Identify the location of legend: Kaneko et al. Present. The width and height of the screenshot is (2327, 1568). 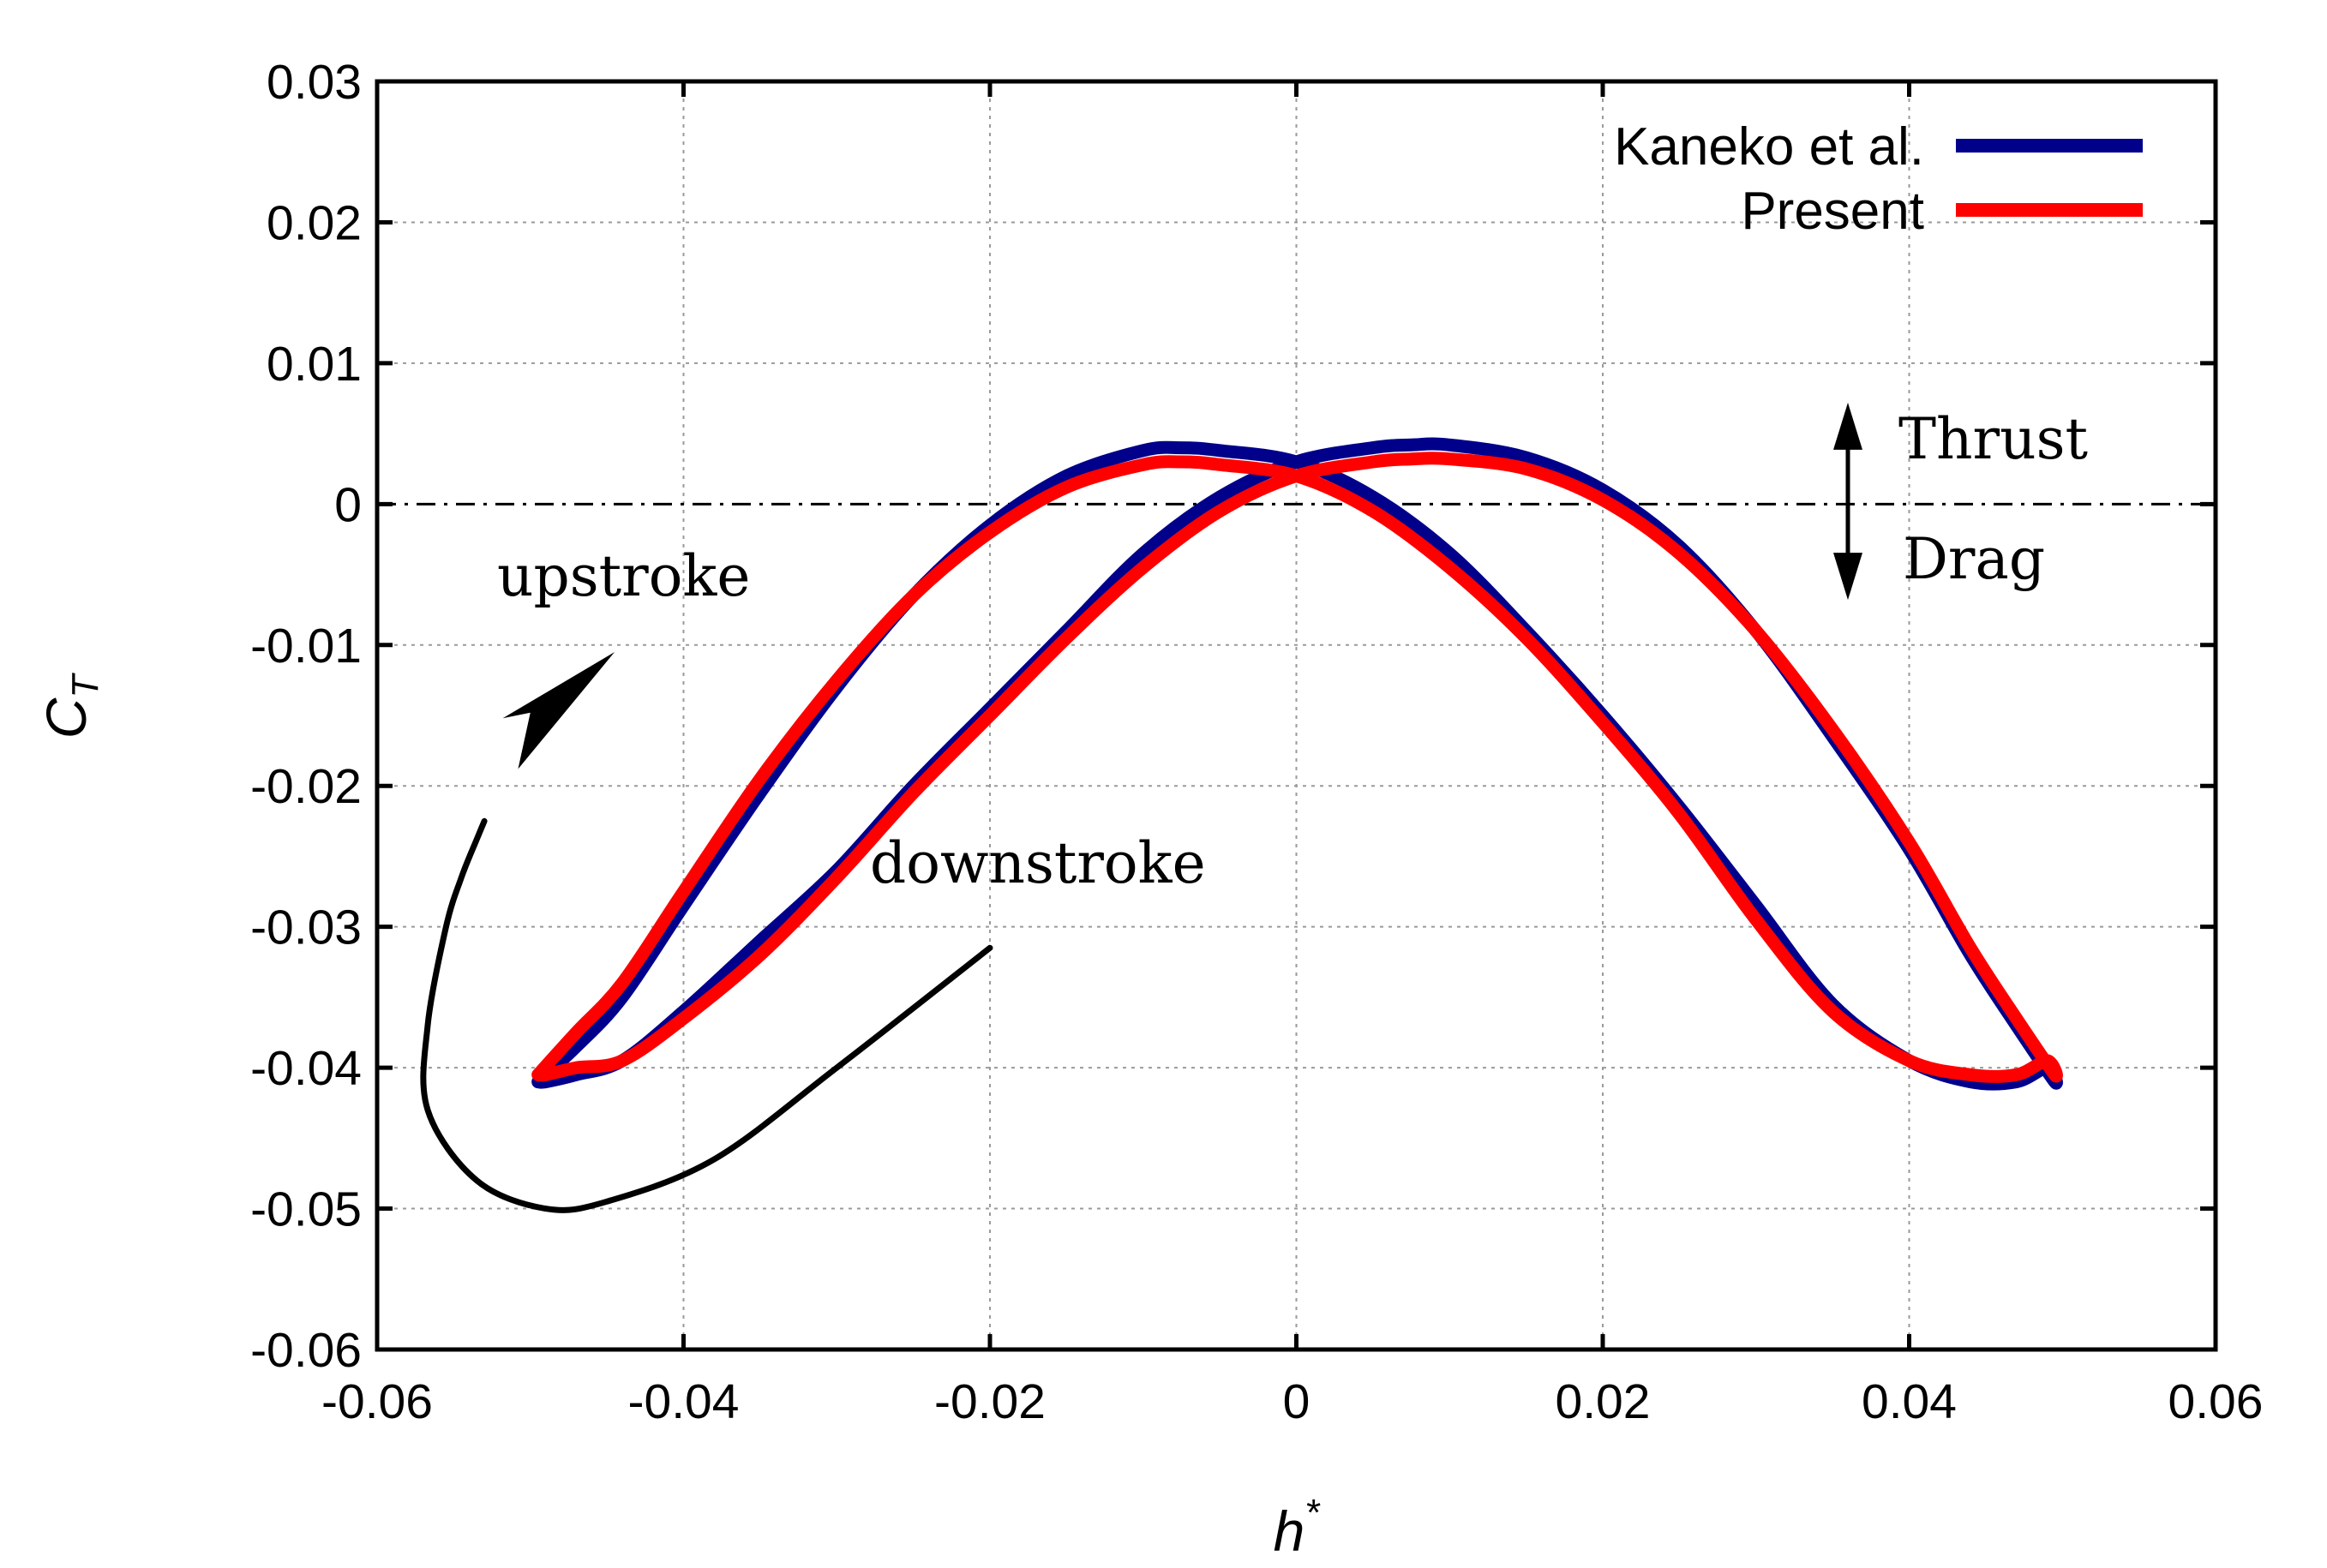
(1879, 179).